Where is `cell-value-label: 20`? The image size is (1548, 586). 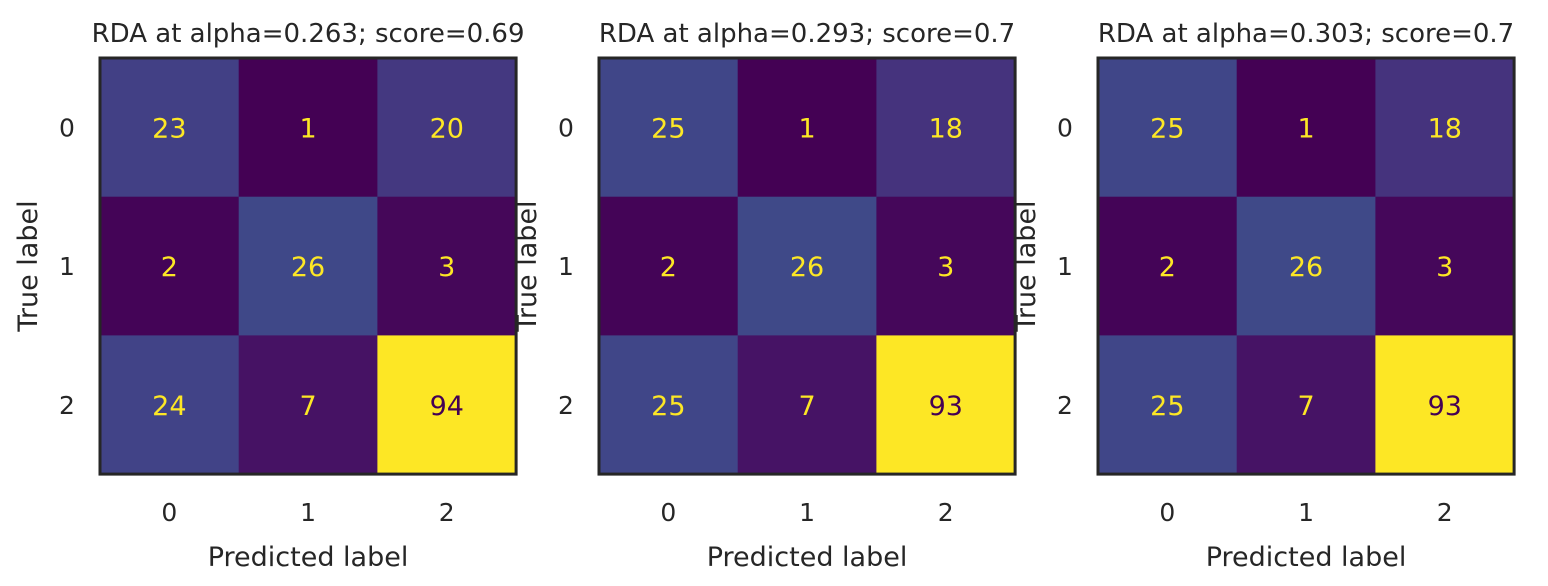
cell-value-label: 20 is located at coordinates (447, 128).